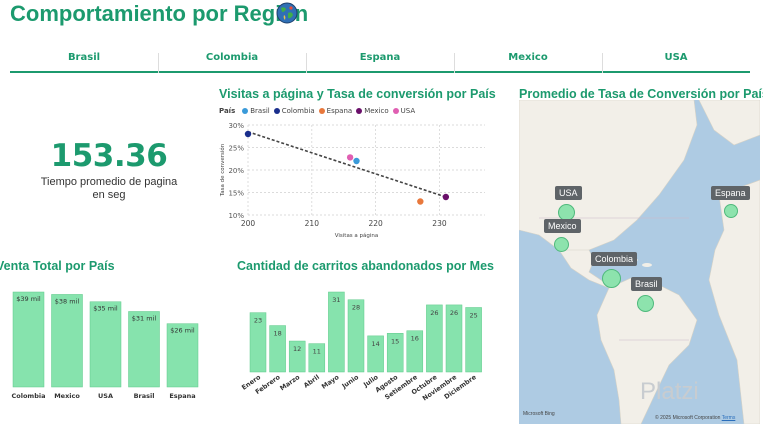 The height and width of the screenshot is (424, 763). I want to click on x-tick-label: 230, so click(439, 223).